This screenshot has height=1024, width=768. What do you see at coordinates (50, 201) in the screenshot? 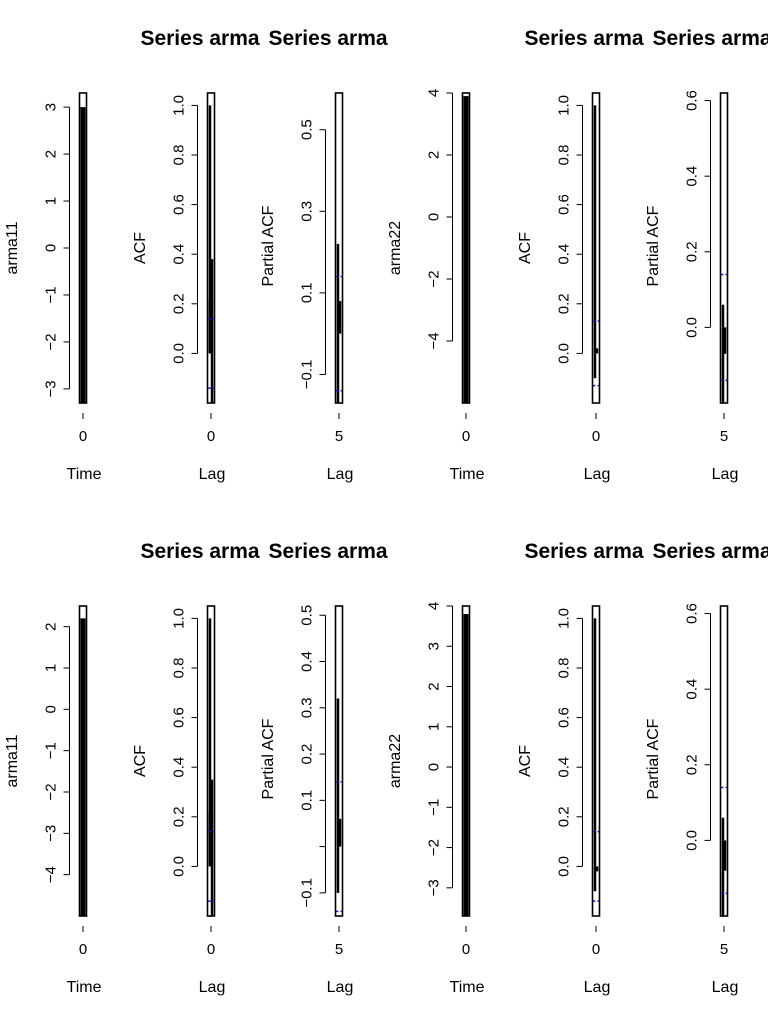
I see `y-tick-label: 1` at bounding box center [50, 201].